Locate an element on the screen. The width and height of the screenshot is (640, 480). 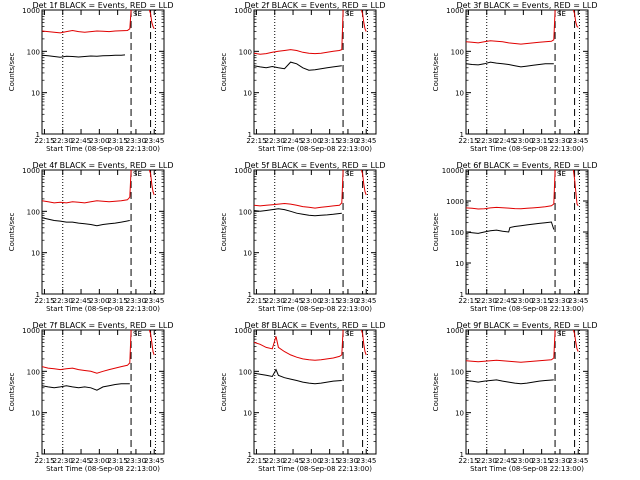
panel-title: Det 7f BLACK = Events, RED = LLD is located at coordinates (102, 325).